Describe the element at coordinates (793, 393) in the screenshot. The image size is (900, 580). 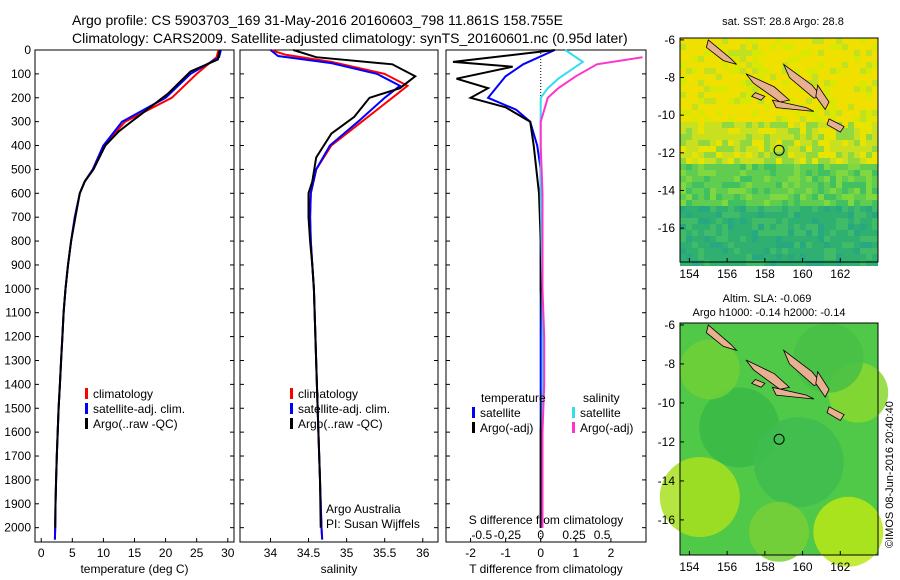
I see `island-shape` at that location.